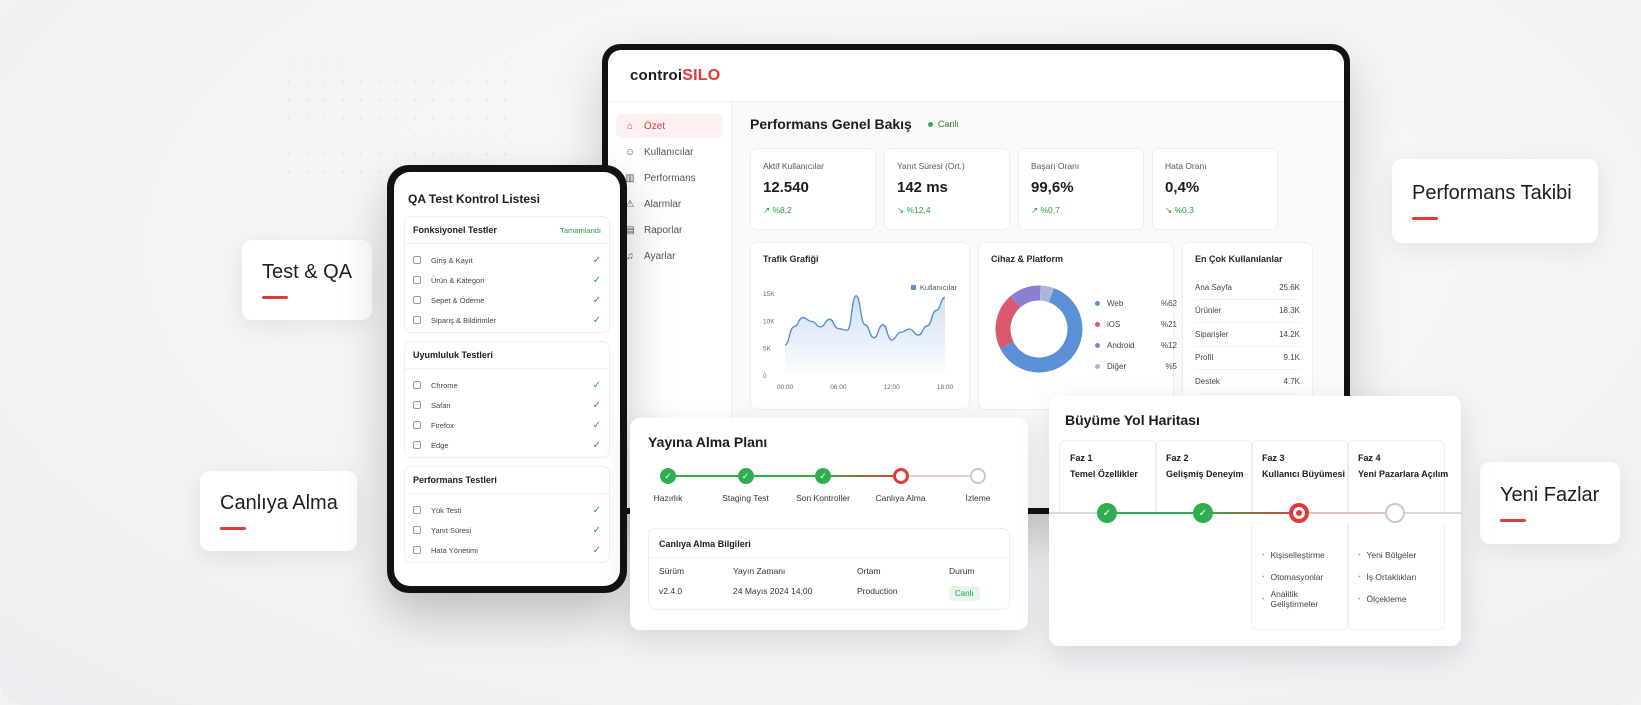 The width and height of the screenshot is (1641, 705). I want to click on deploy-info-value: Production, so click(877, 591).